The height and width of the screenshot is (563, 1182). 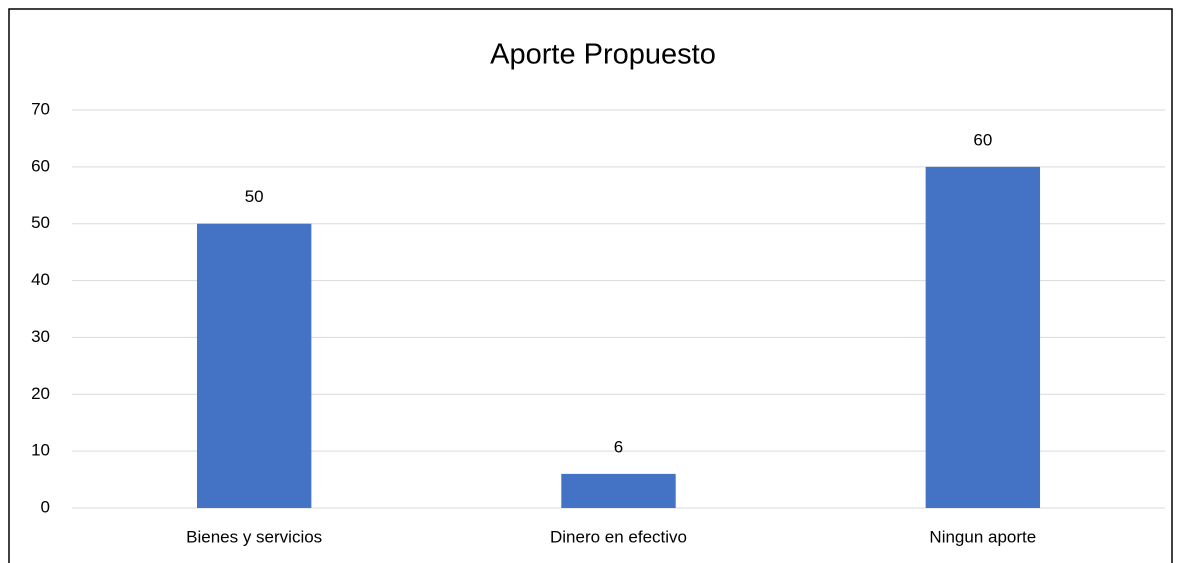 I want to click on y-tick-label: 10, so click(x=40, y=450).